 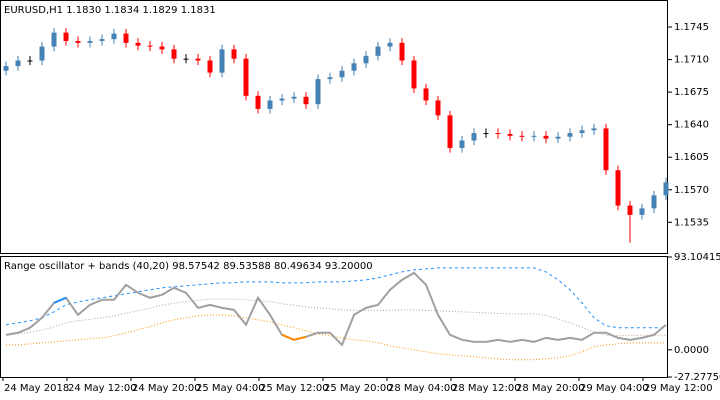 I want to click on y-tick-label: 1.1570, so click(x=691, y=190).